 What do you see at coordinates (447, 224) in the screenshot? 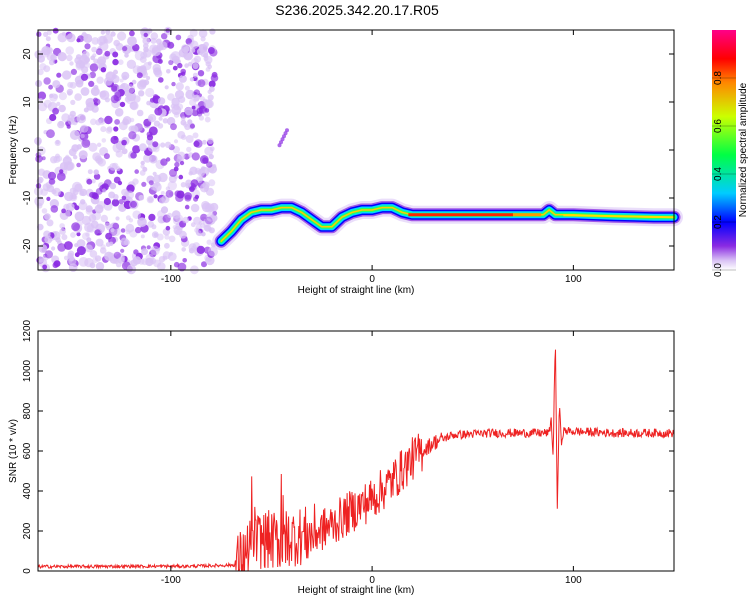
I see `ridge-core` at bounding box center [447, 224].